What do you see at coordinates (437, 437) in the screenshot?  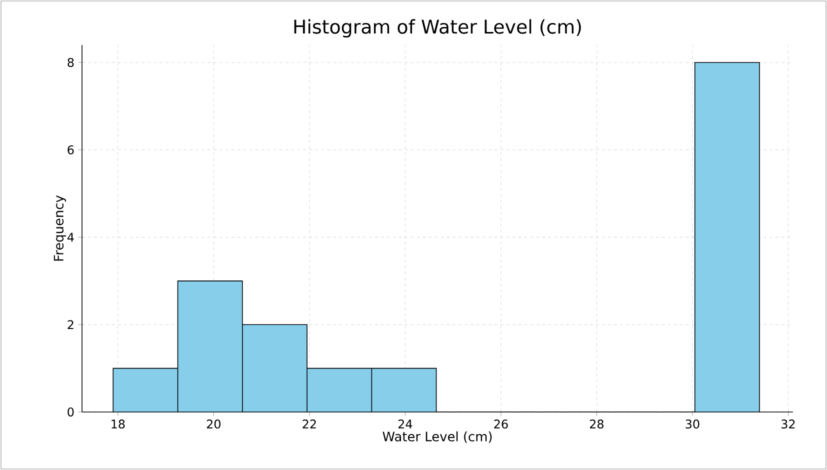 I see `x-axis-title: Water Level (cm)` at bounding box center [437, 437].